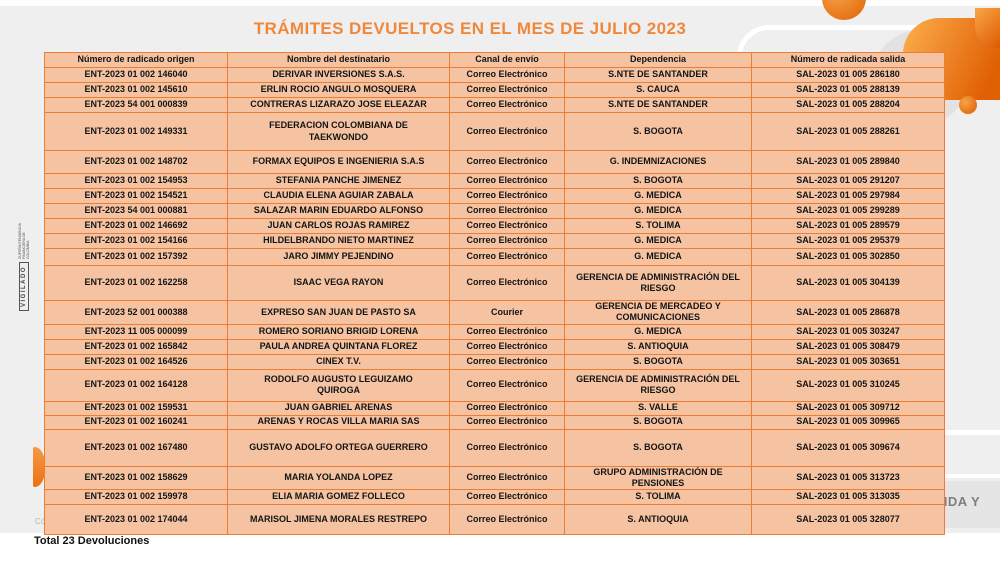 Image resolution: width=1000 pixels, height=563 pixels. I want to click on table-cell-salida: SAL-2023 01 005 313035, so click(848, 497).